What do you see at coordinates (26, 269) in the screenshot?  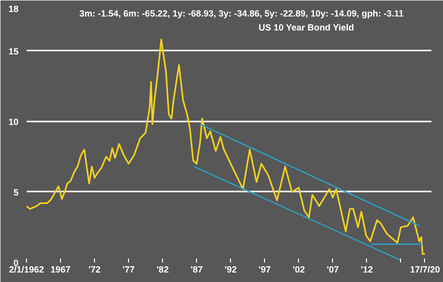 I see `x-tick-label: 2/1/1962` at bounding box center [26, 269].